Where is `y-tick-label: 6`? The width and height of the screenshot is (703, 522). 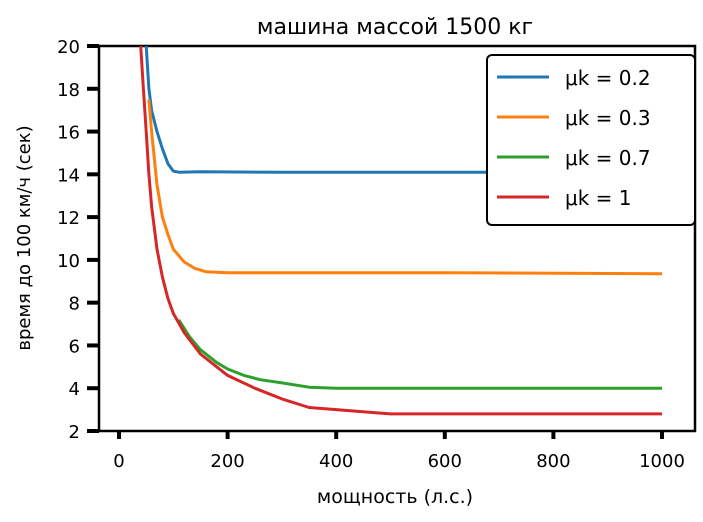 y-tick-label: 6 is located at coordinates (74, 346).